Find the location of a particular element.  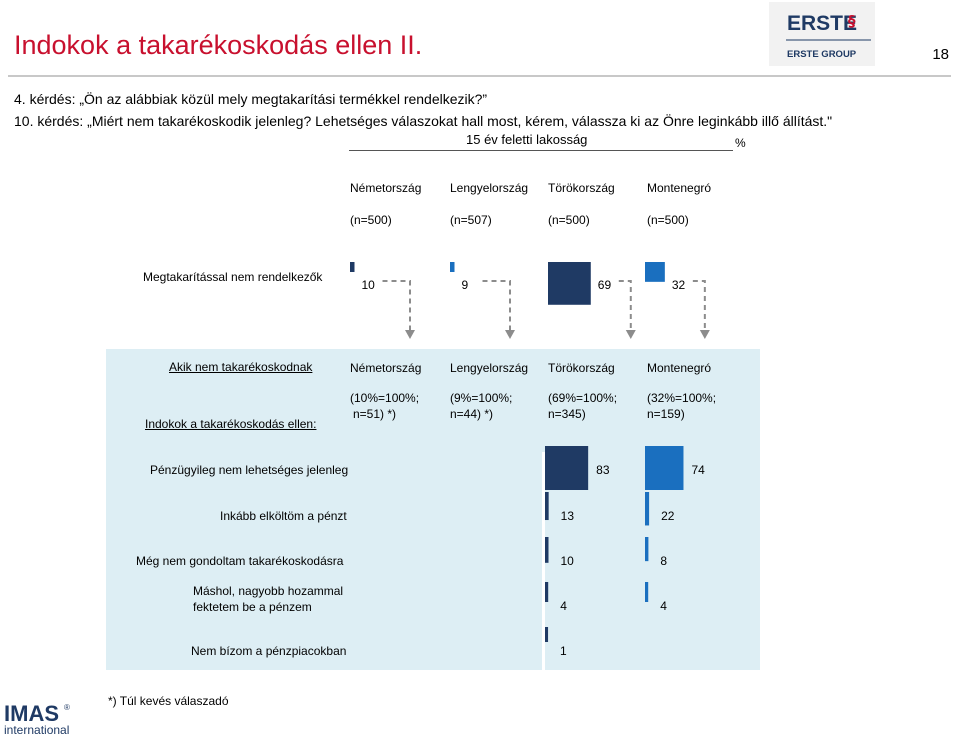

reason-label: Inkább elköltöm a pénzt is located at coordinates (283, 516).